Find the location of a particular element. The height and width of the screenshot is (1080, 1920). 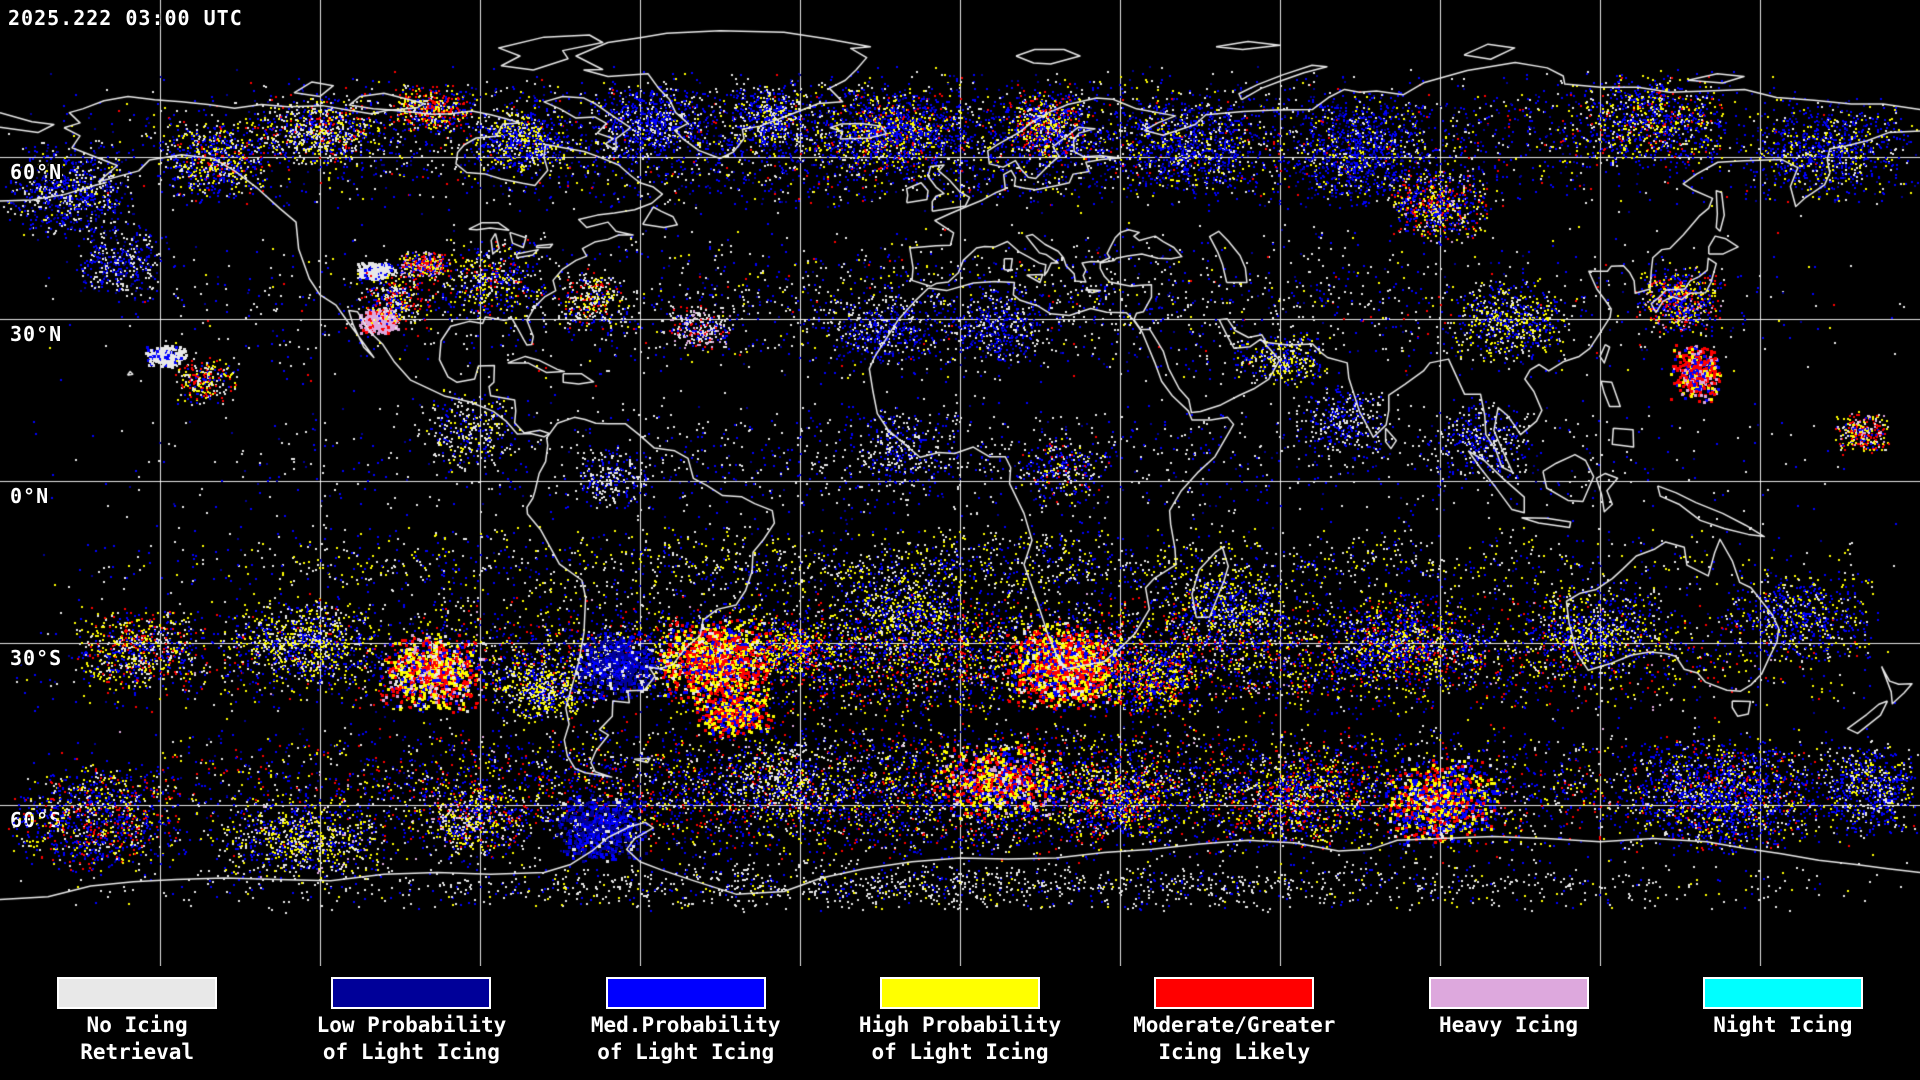

night-icing-swatch is located at coordinates (1782, 993).